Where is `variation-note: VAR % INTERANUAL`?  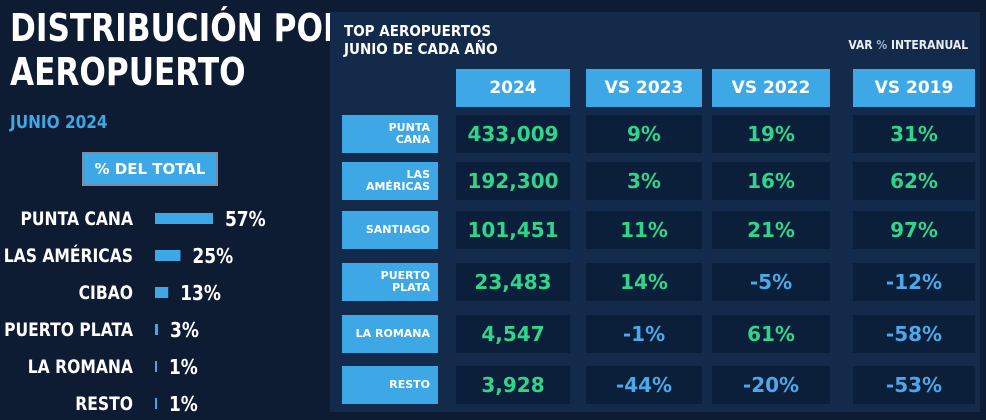 variation-note: VAR % INTERANUAL is located at coordinates (908, 45).